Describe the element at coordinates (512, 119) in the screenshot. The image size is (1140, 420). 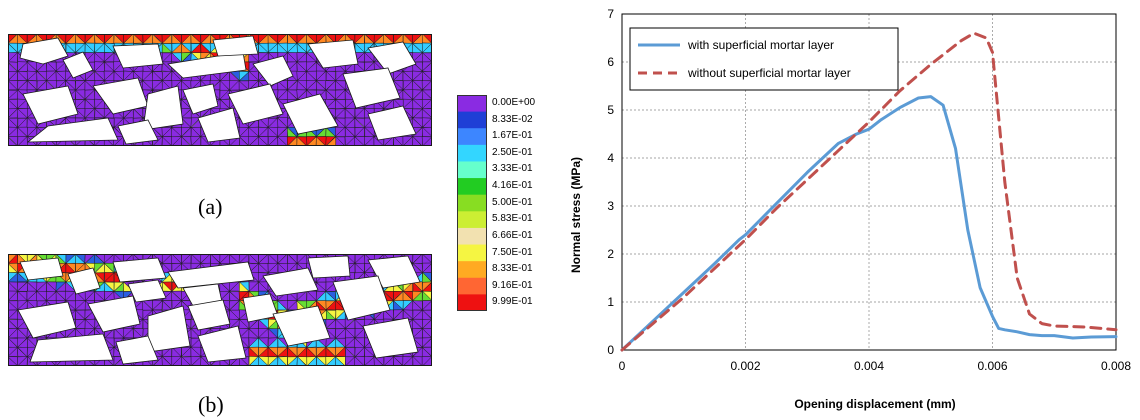
I see `colorbar-label: 8.33E-02` at that location.